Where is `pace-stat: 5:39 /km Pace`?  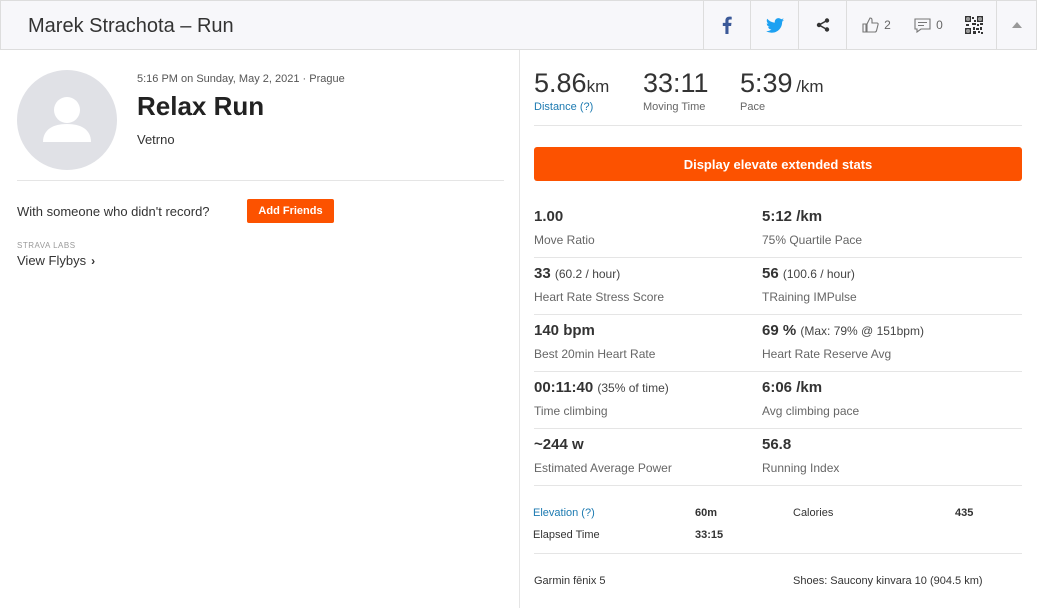
pace-stat: 5:39 /km Pace is located at coordinates (782, 90).